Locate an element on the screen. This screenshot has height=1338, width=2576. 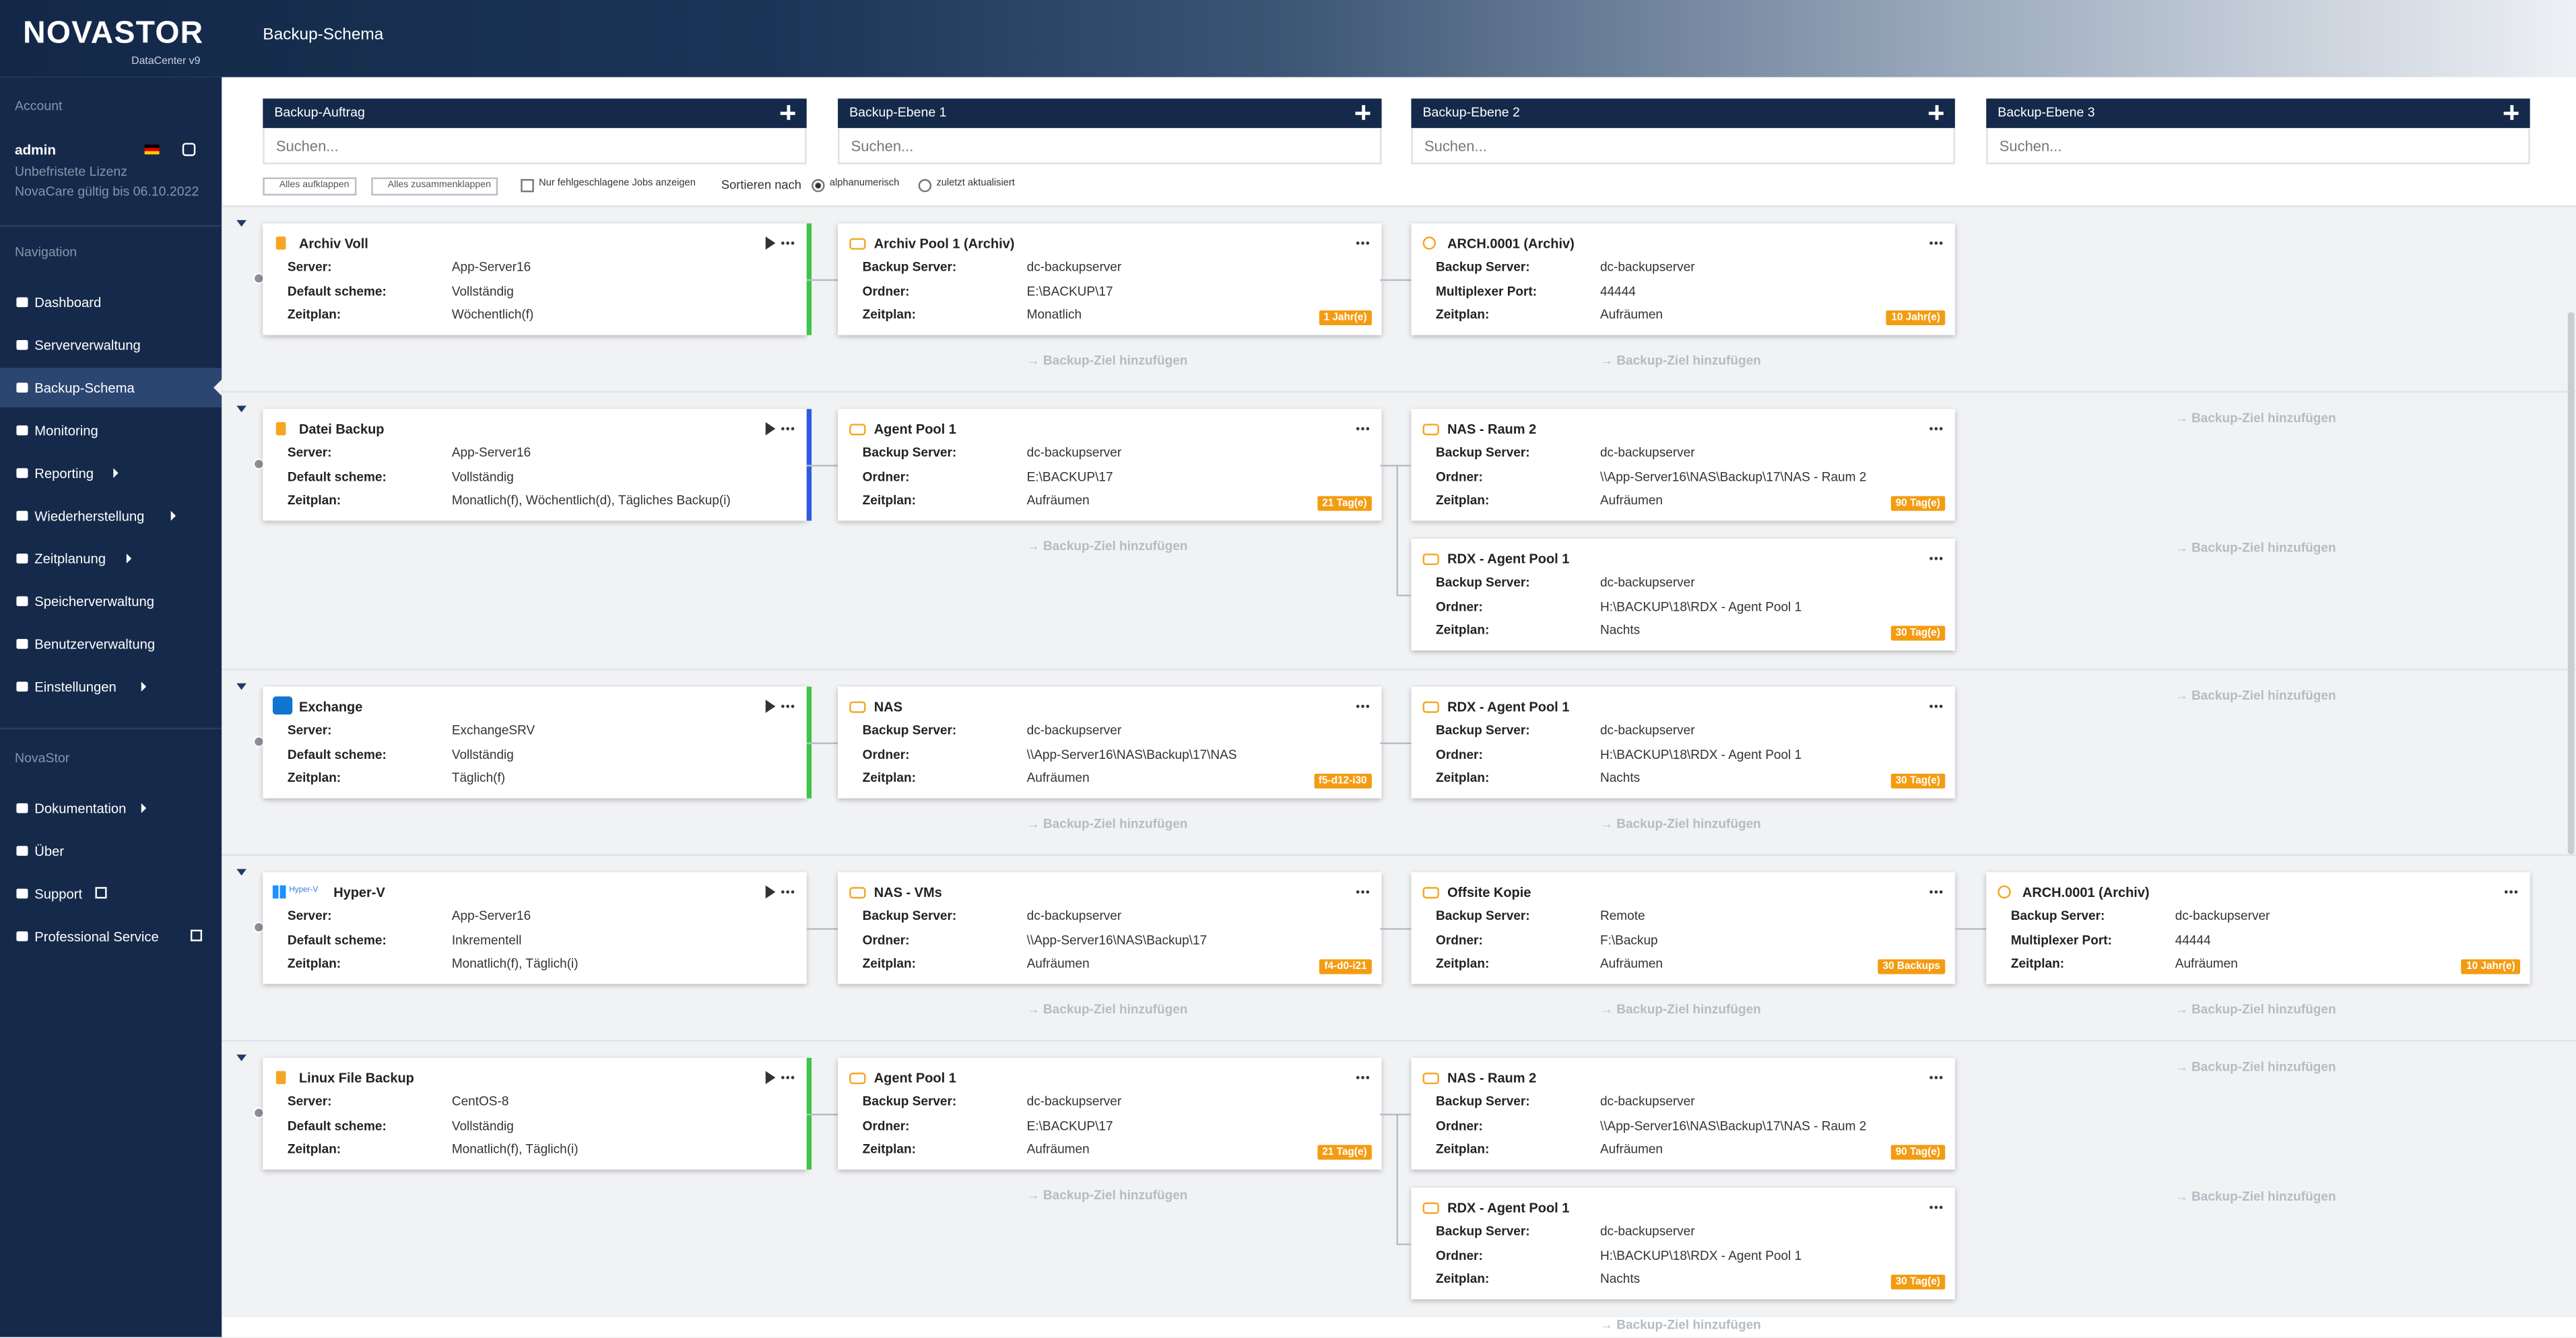
nav-item: Über is located at coordinates (111, 851).